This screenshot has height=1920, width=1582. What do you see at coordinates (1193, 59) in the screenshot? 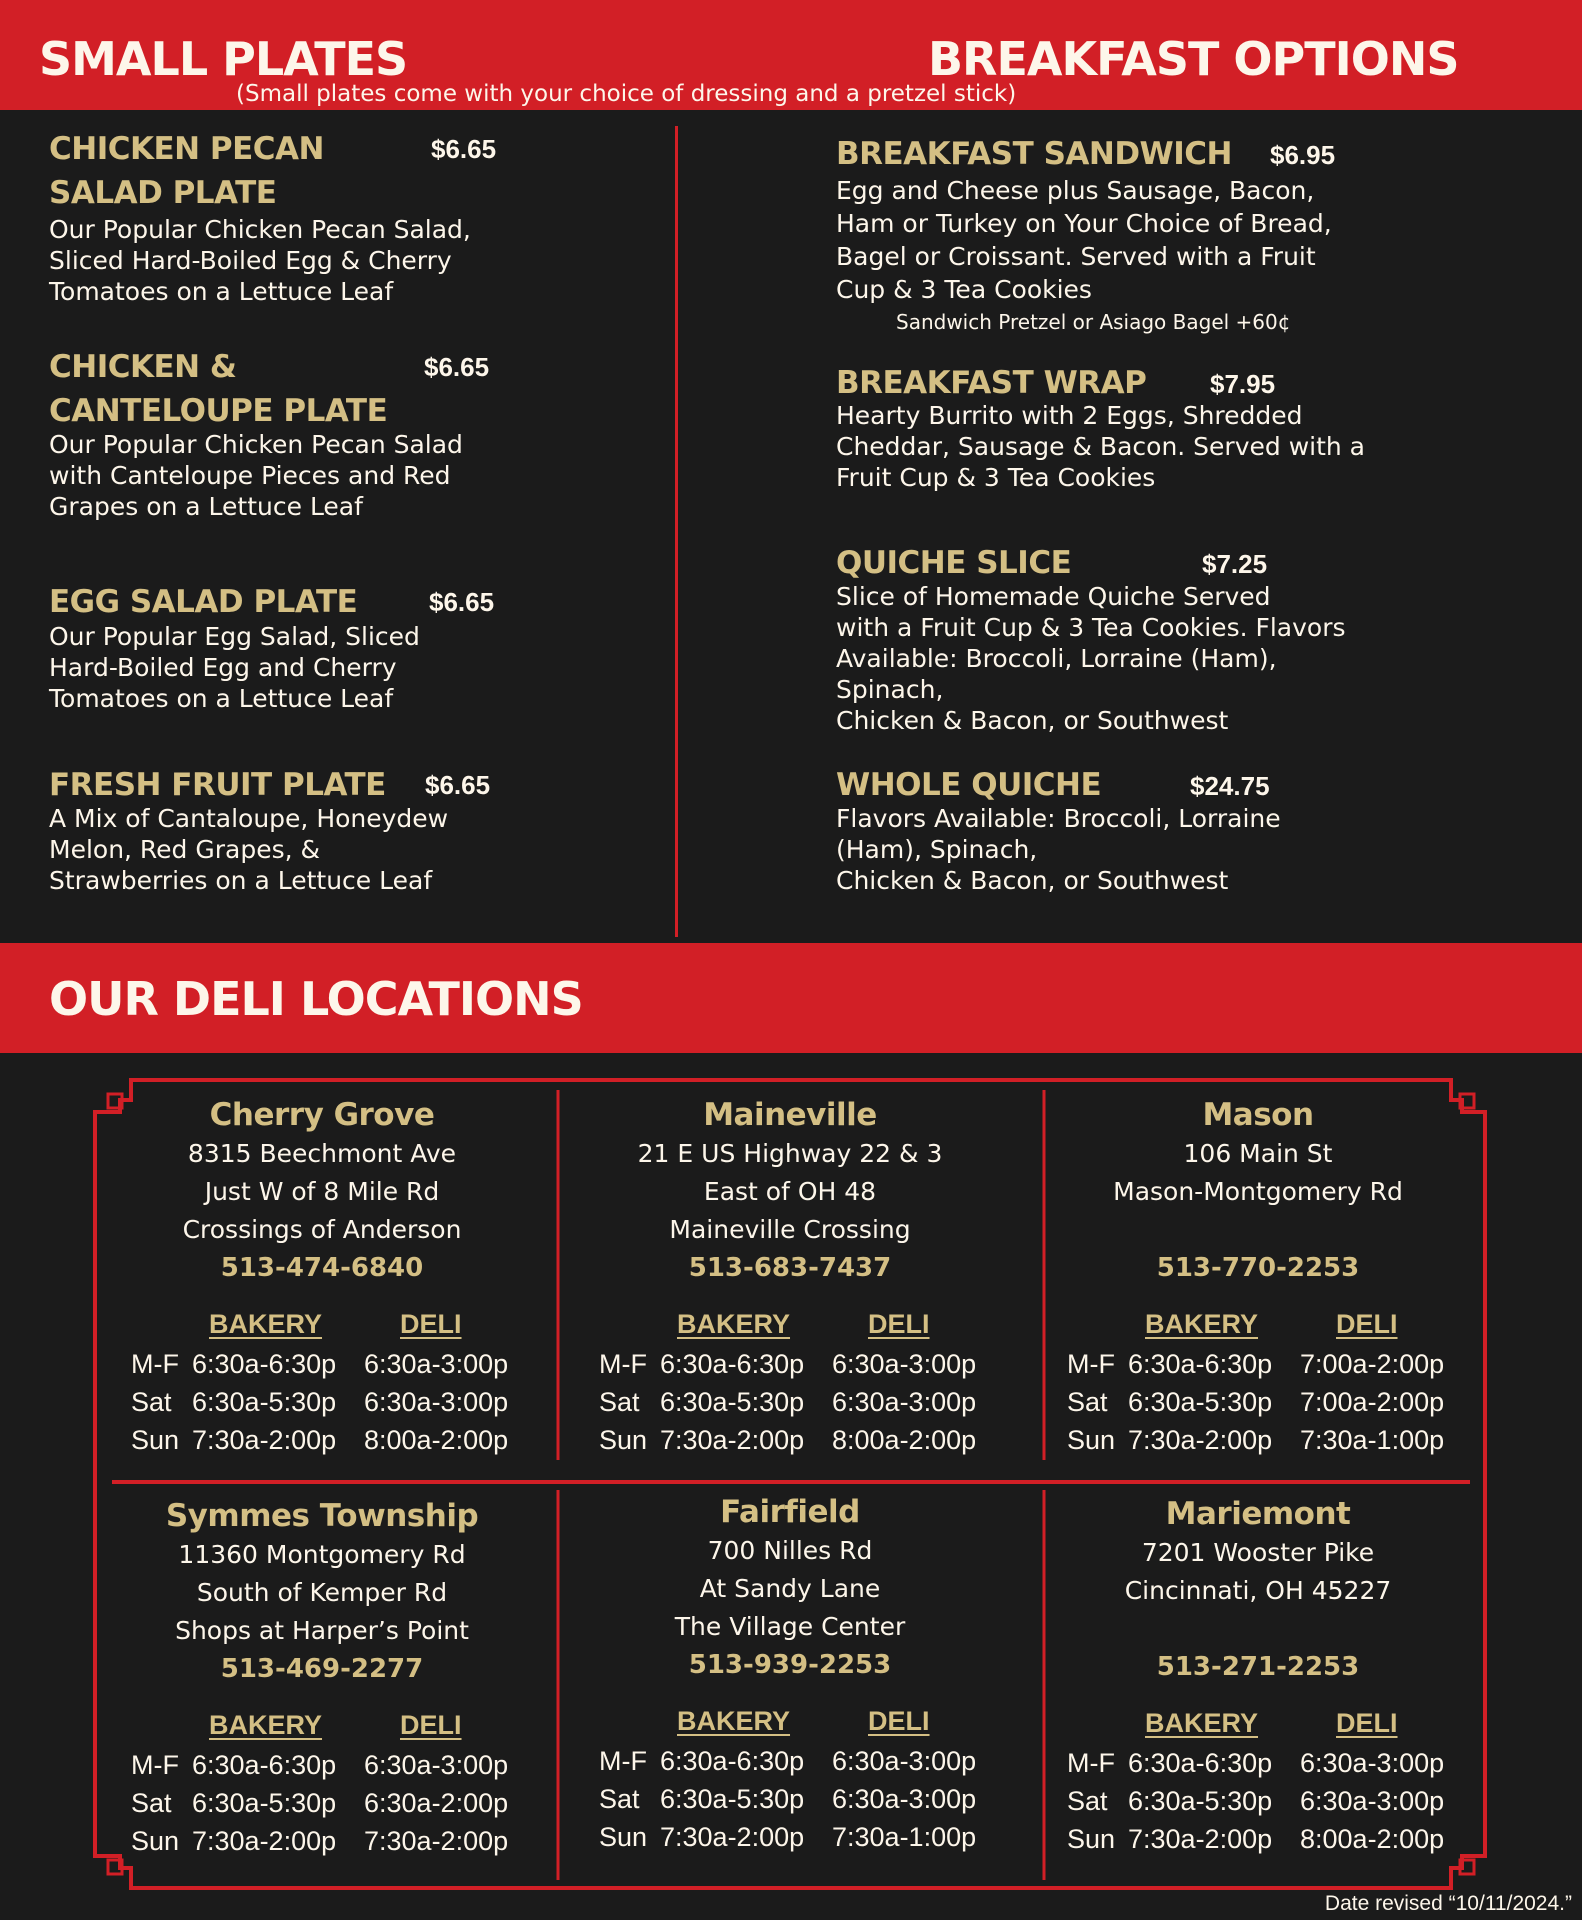
I see `breakfast-options-title: BREAKFAST OPTIONS` at bounding box center [1193, 59].